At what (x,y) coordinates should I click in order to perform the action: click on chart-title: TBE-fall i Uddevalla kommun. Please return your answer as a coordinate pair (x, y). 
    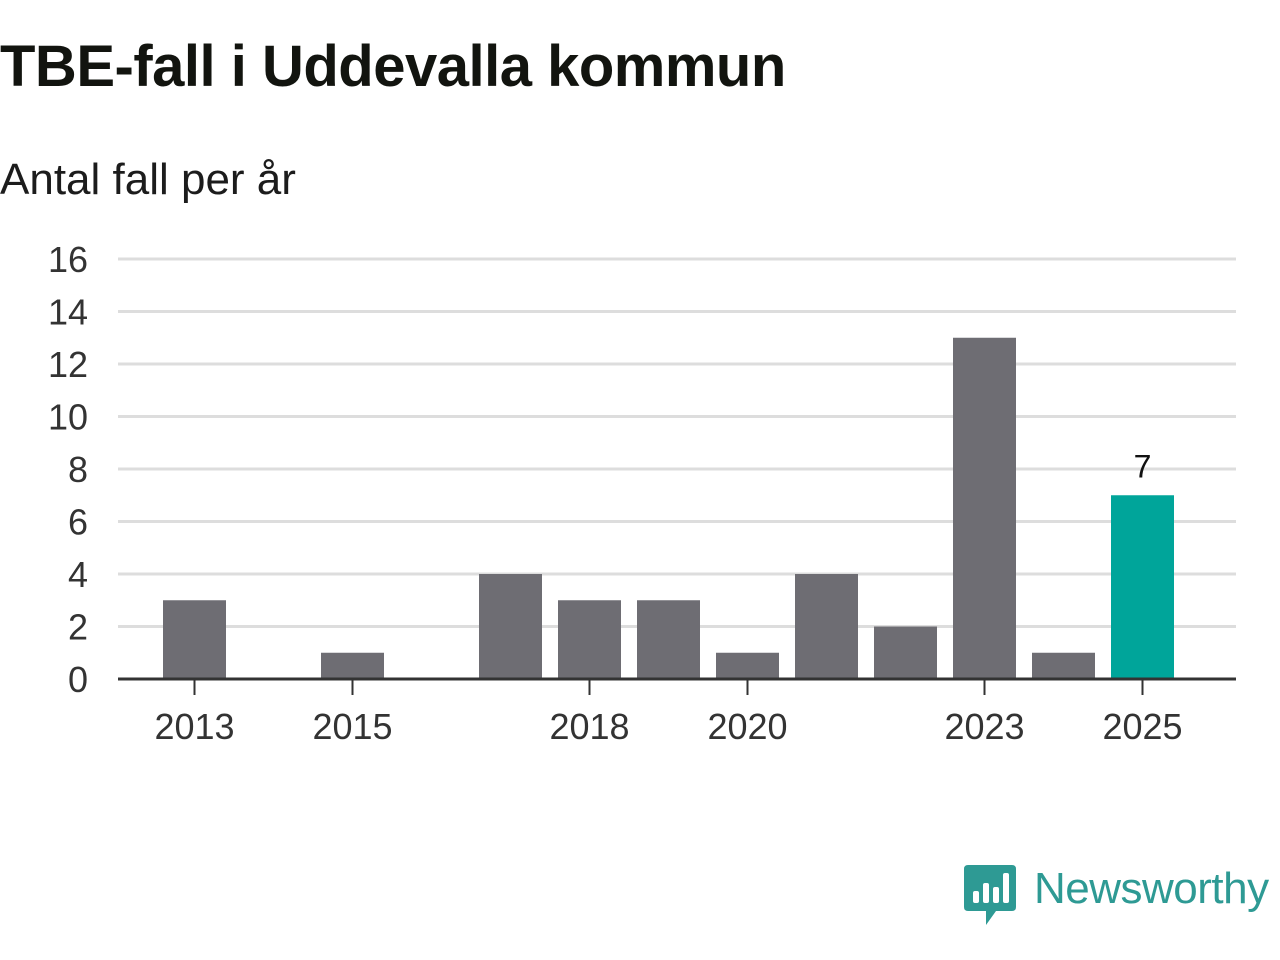
    Looking at the image, I should click on (393, 66).